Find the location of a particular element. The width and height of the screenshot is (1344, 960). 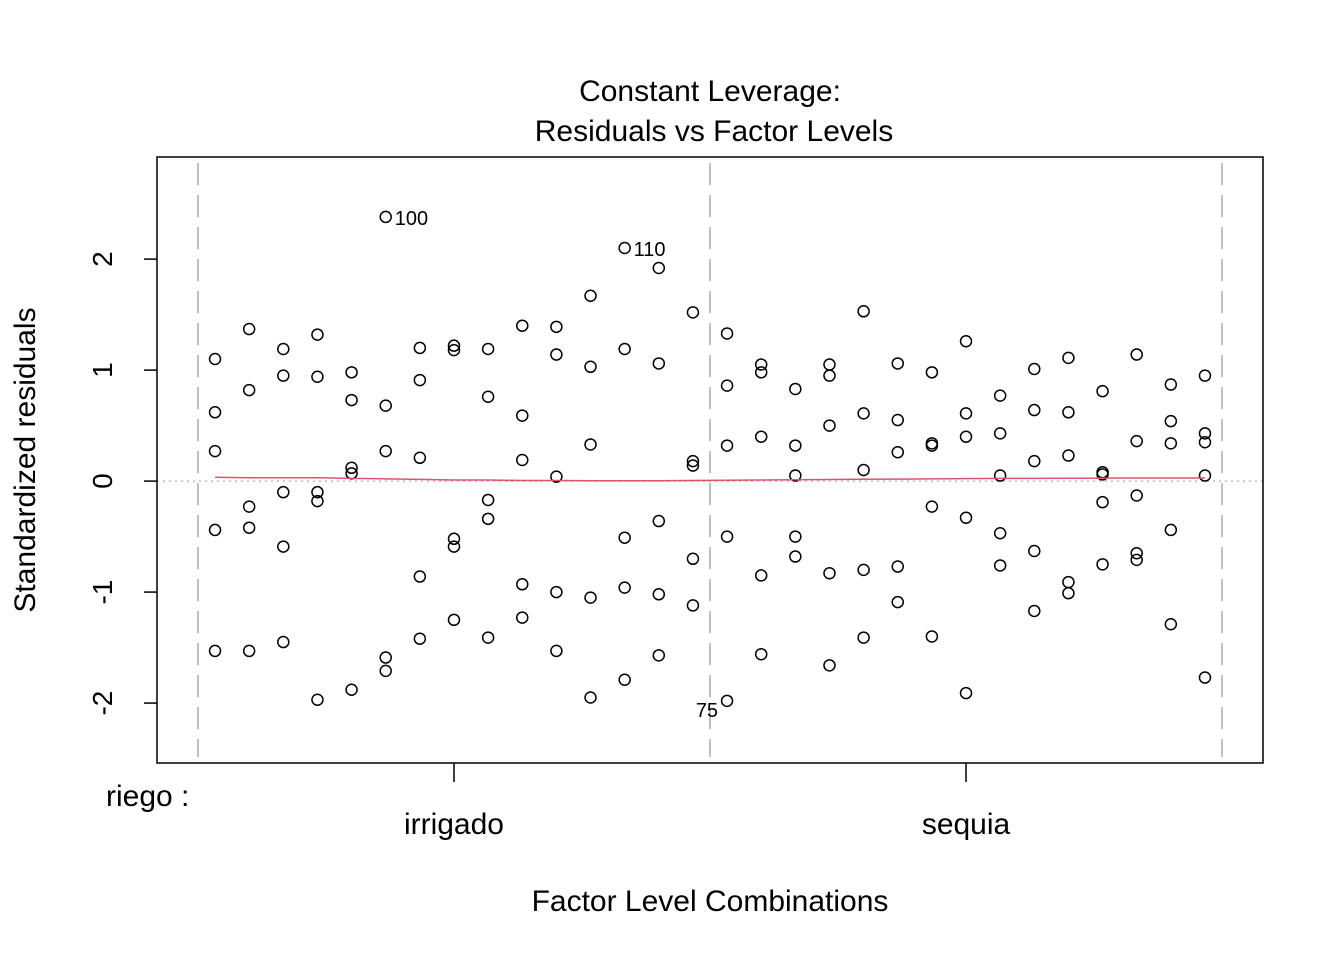

x-axis-label: Factor Level Combinations is located at coordinates (710, 901).